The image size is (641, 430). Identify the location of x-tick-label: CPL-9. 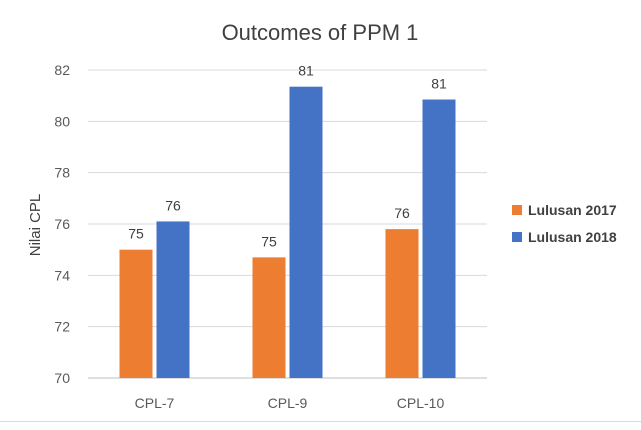
(288, 403).